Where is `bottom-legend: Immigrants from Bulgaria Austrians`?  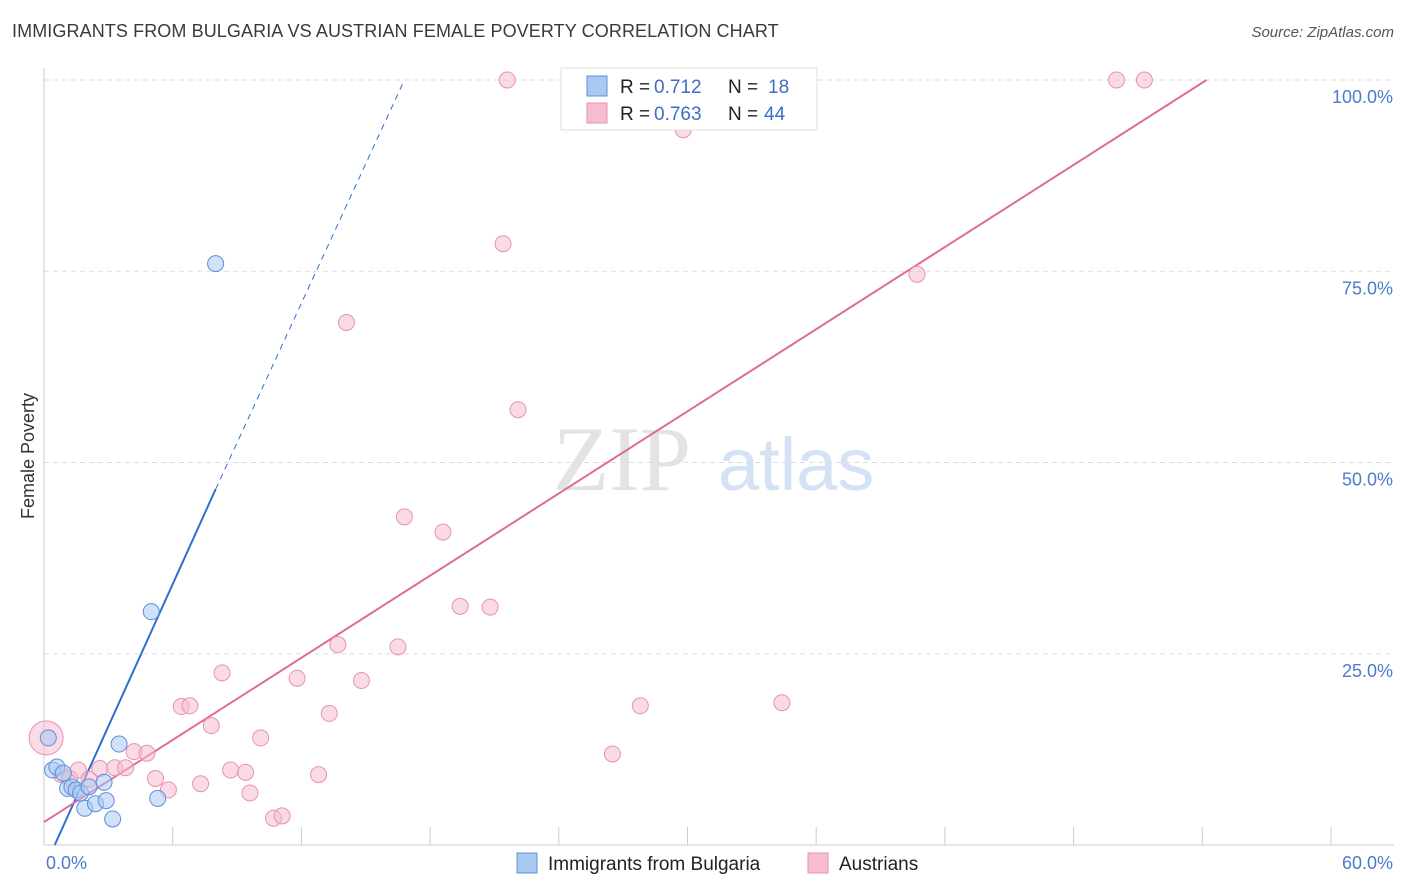 bottom-legend: Immigrants from Bulgaria Austrians is located at coordinates (717, 863).